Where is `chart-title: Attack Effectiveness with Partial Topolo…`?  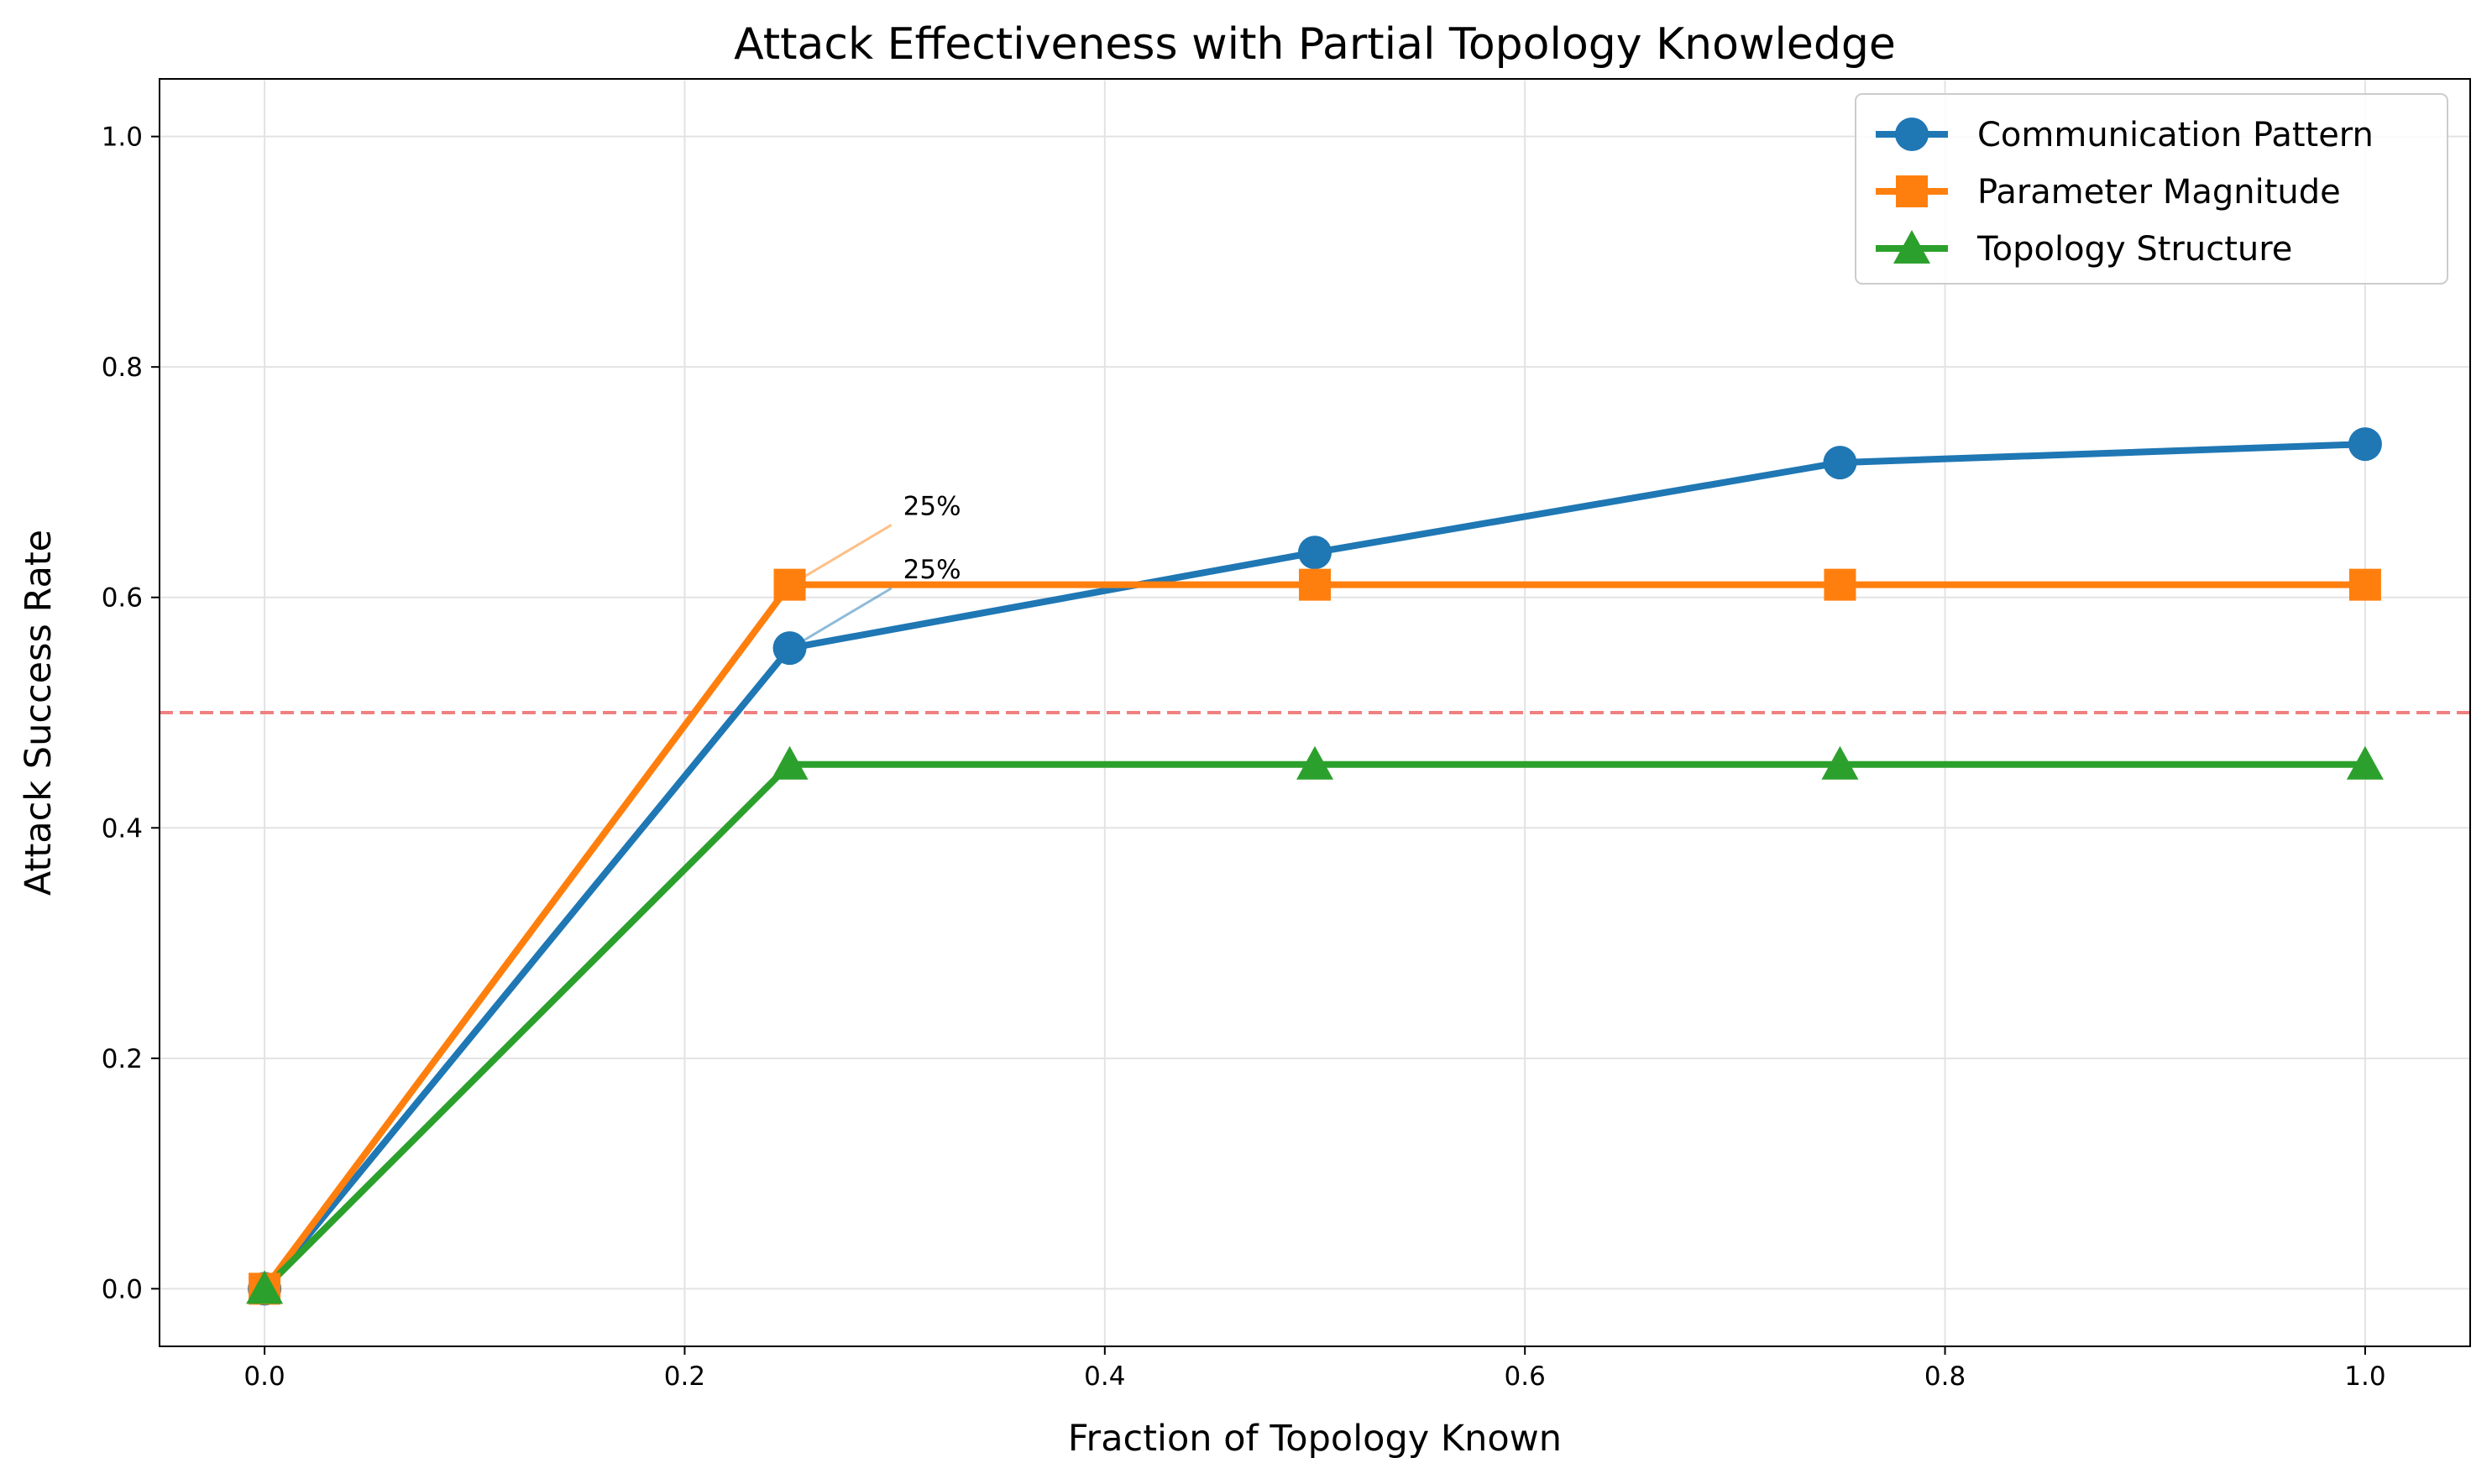
chart-title: Attack Effectiveness with Partial Topolo… is located at coordinates (1315, 44).